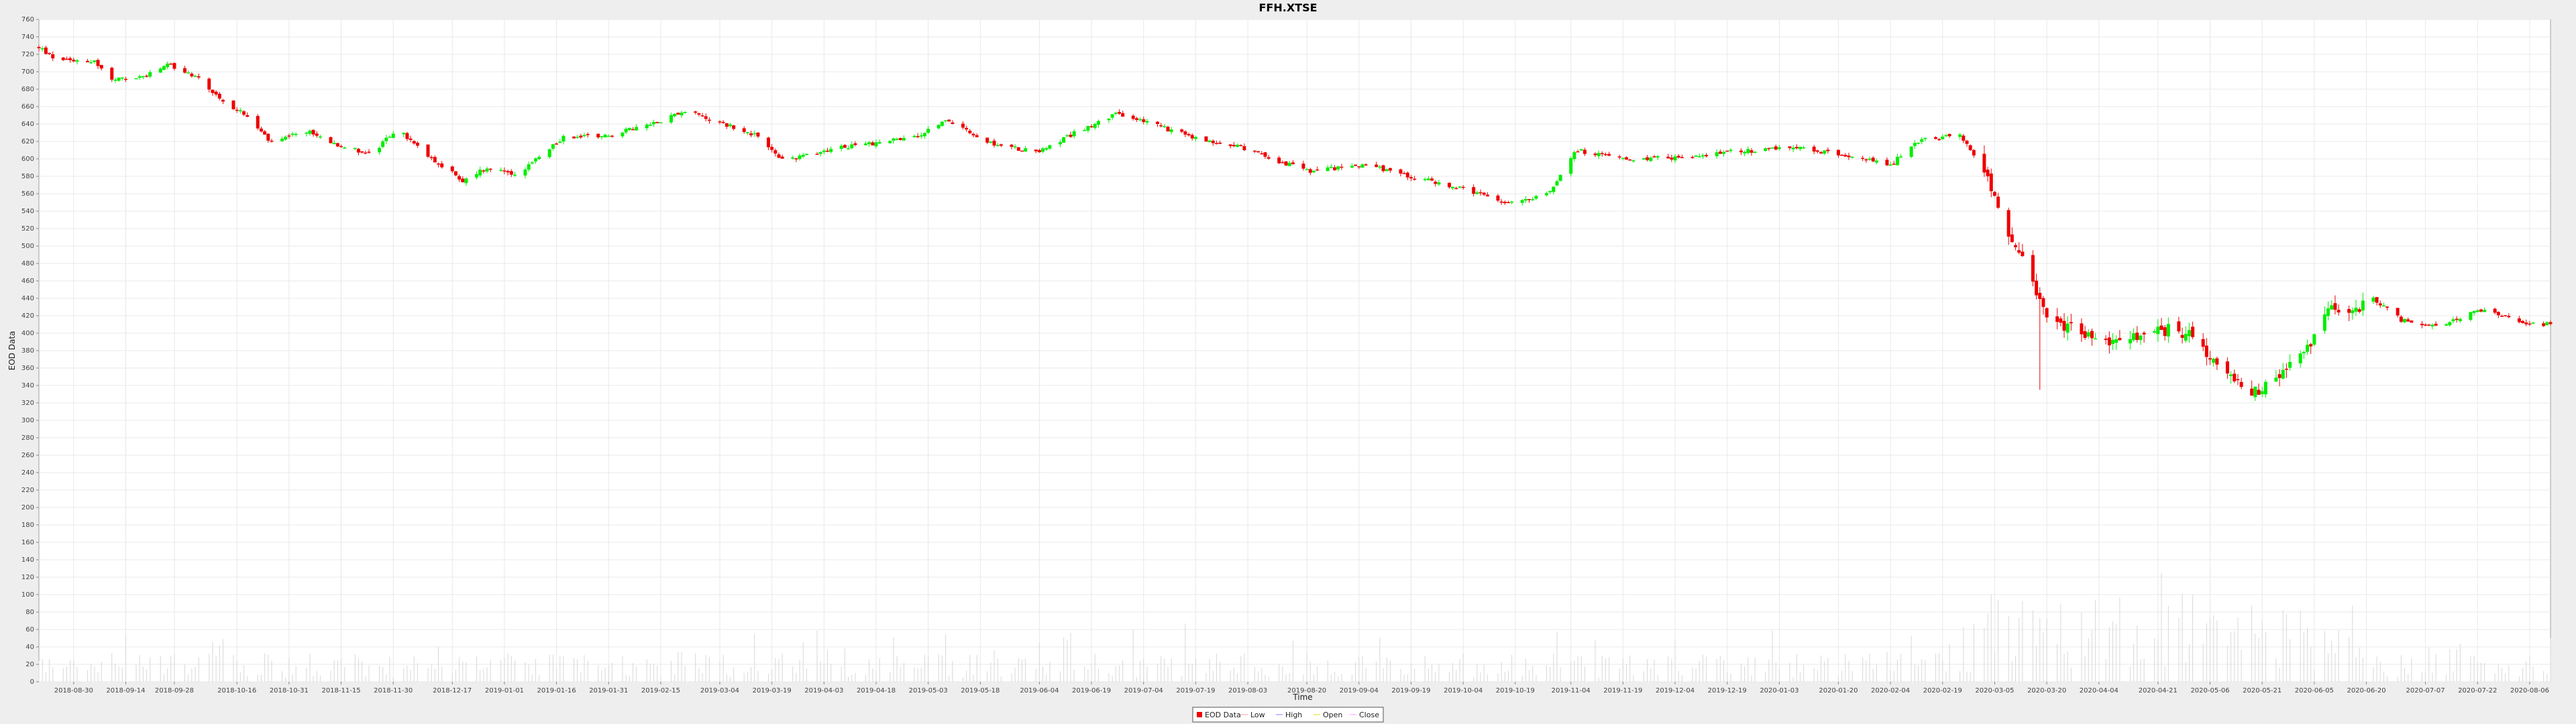  Describe the element at coordinates (556, 691) in the screenshot. I see `x-tick-label: 2019-01-16` at that location.